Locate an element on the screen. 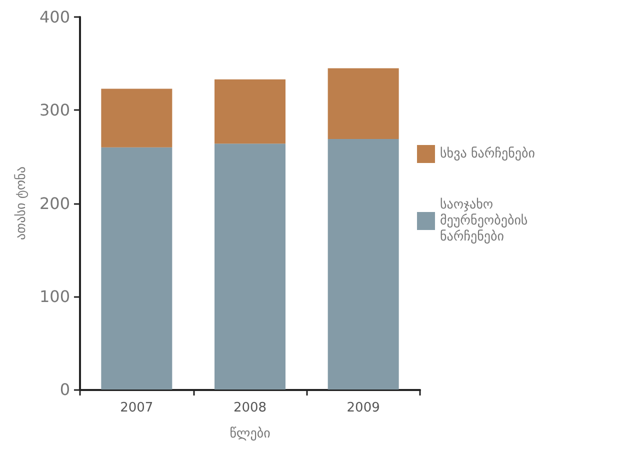 This screenshot has width=640, height=449. x-tick-label: 2007 is located at coordinates (137, 408).